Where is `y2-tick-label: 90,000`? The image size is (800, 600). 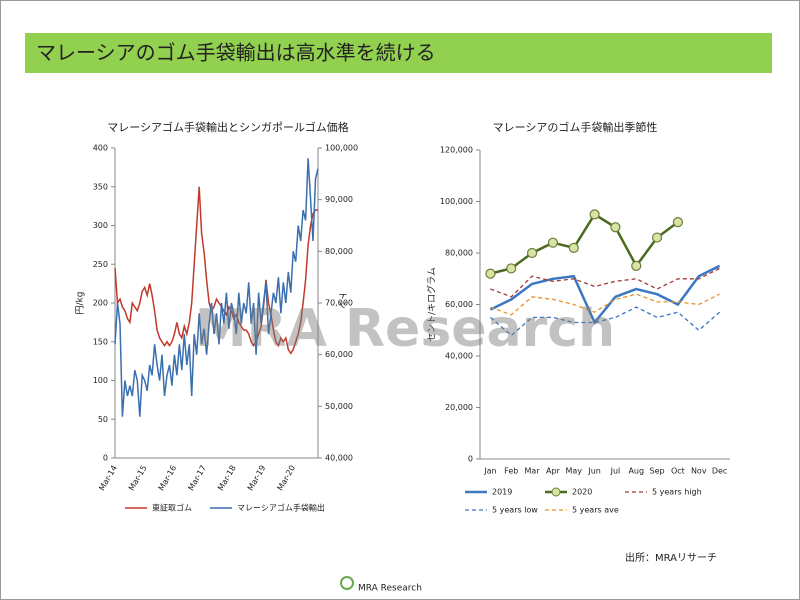
y2-tick-label: 90,000 is located at coordinates (339, 199).